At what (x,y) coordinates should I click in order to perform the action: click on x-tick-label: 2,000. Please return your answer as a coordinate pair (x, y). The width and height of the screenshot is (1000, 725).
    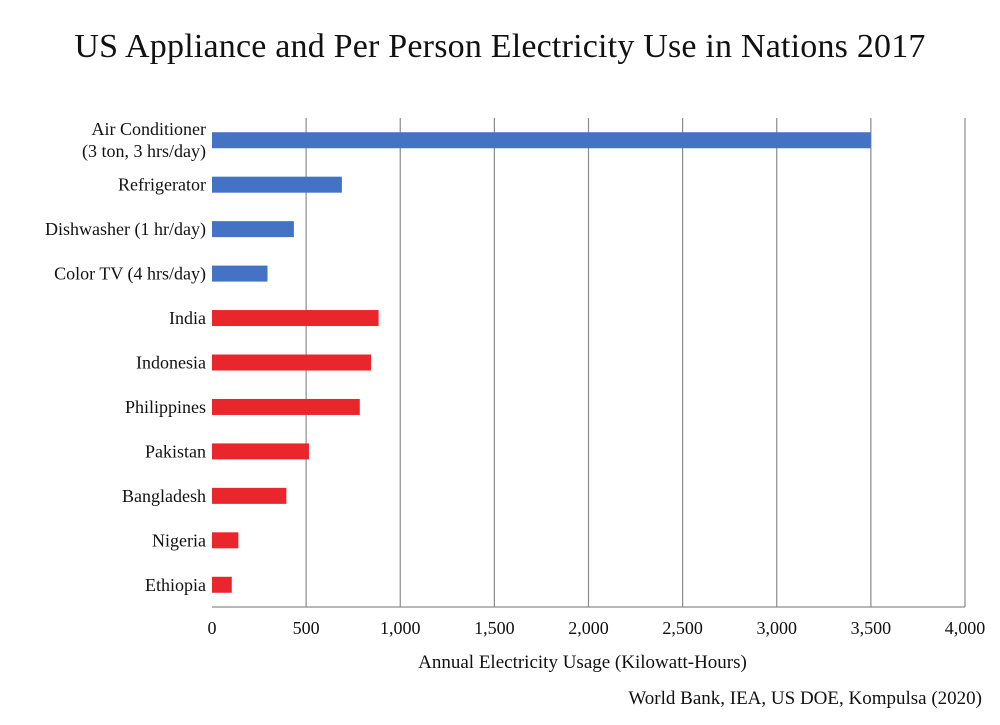
    Looking at the image, I should click on (588, 628).